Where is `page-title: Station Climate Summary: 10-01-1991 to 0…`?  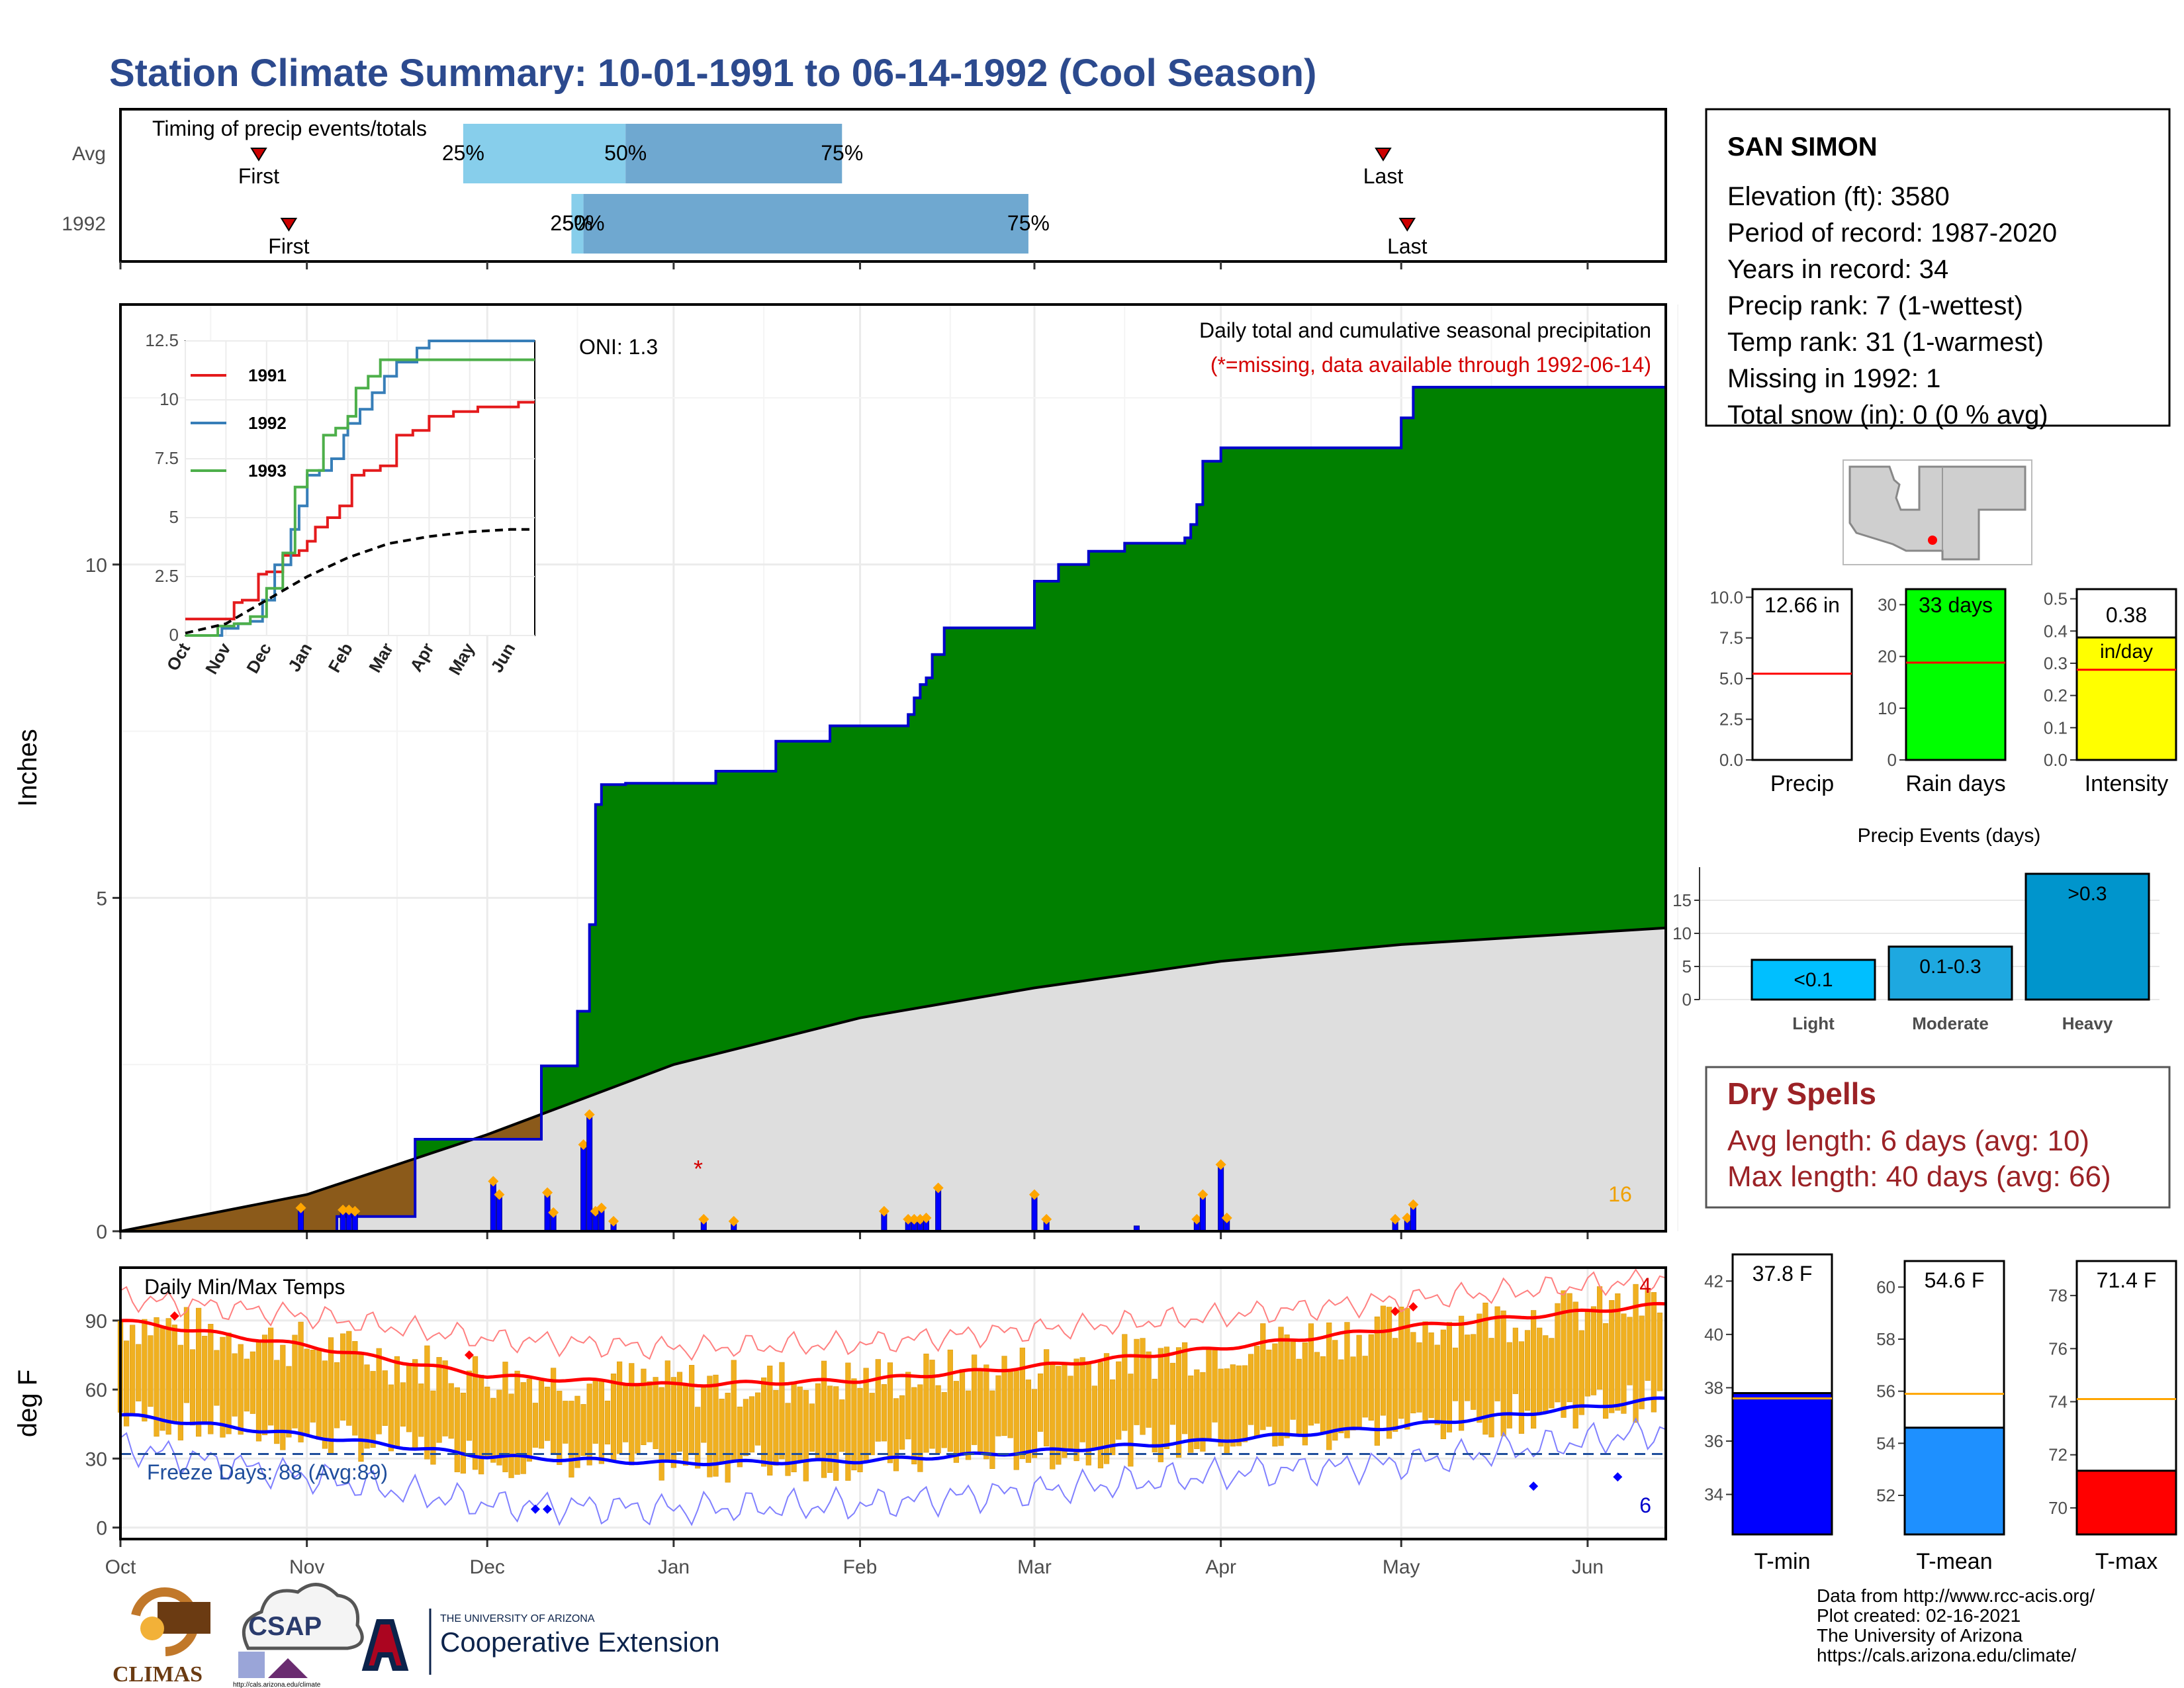
page-title: Station Climate Summary: 10-01-1991 to 0… is located at coordinates (712, 73).